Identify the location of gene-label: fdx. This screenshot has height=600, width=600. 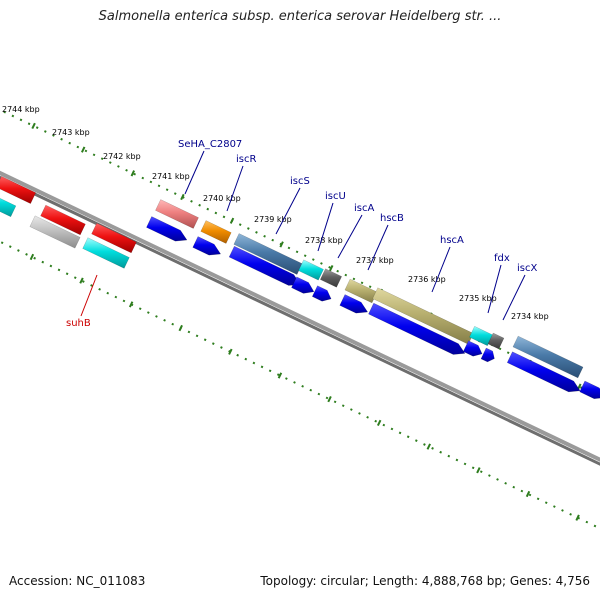
(502, 258).